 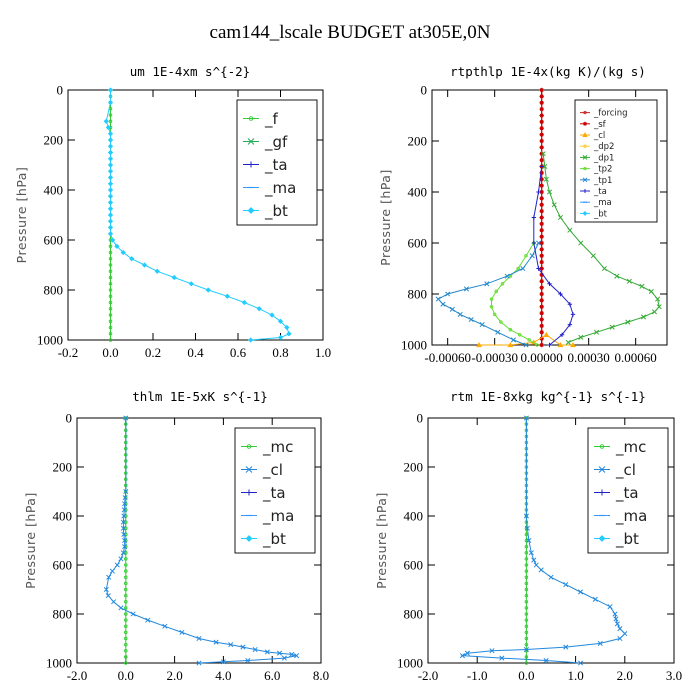 I want to click on legend: _mc _cl _ta _ma _bt, so click(x=275, y=490).